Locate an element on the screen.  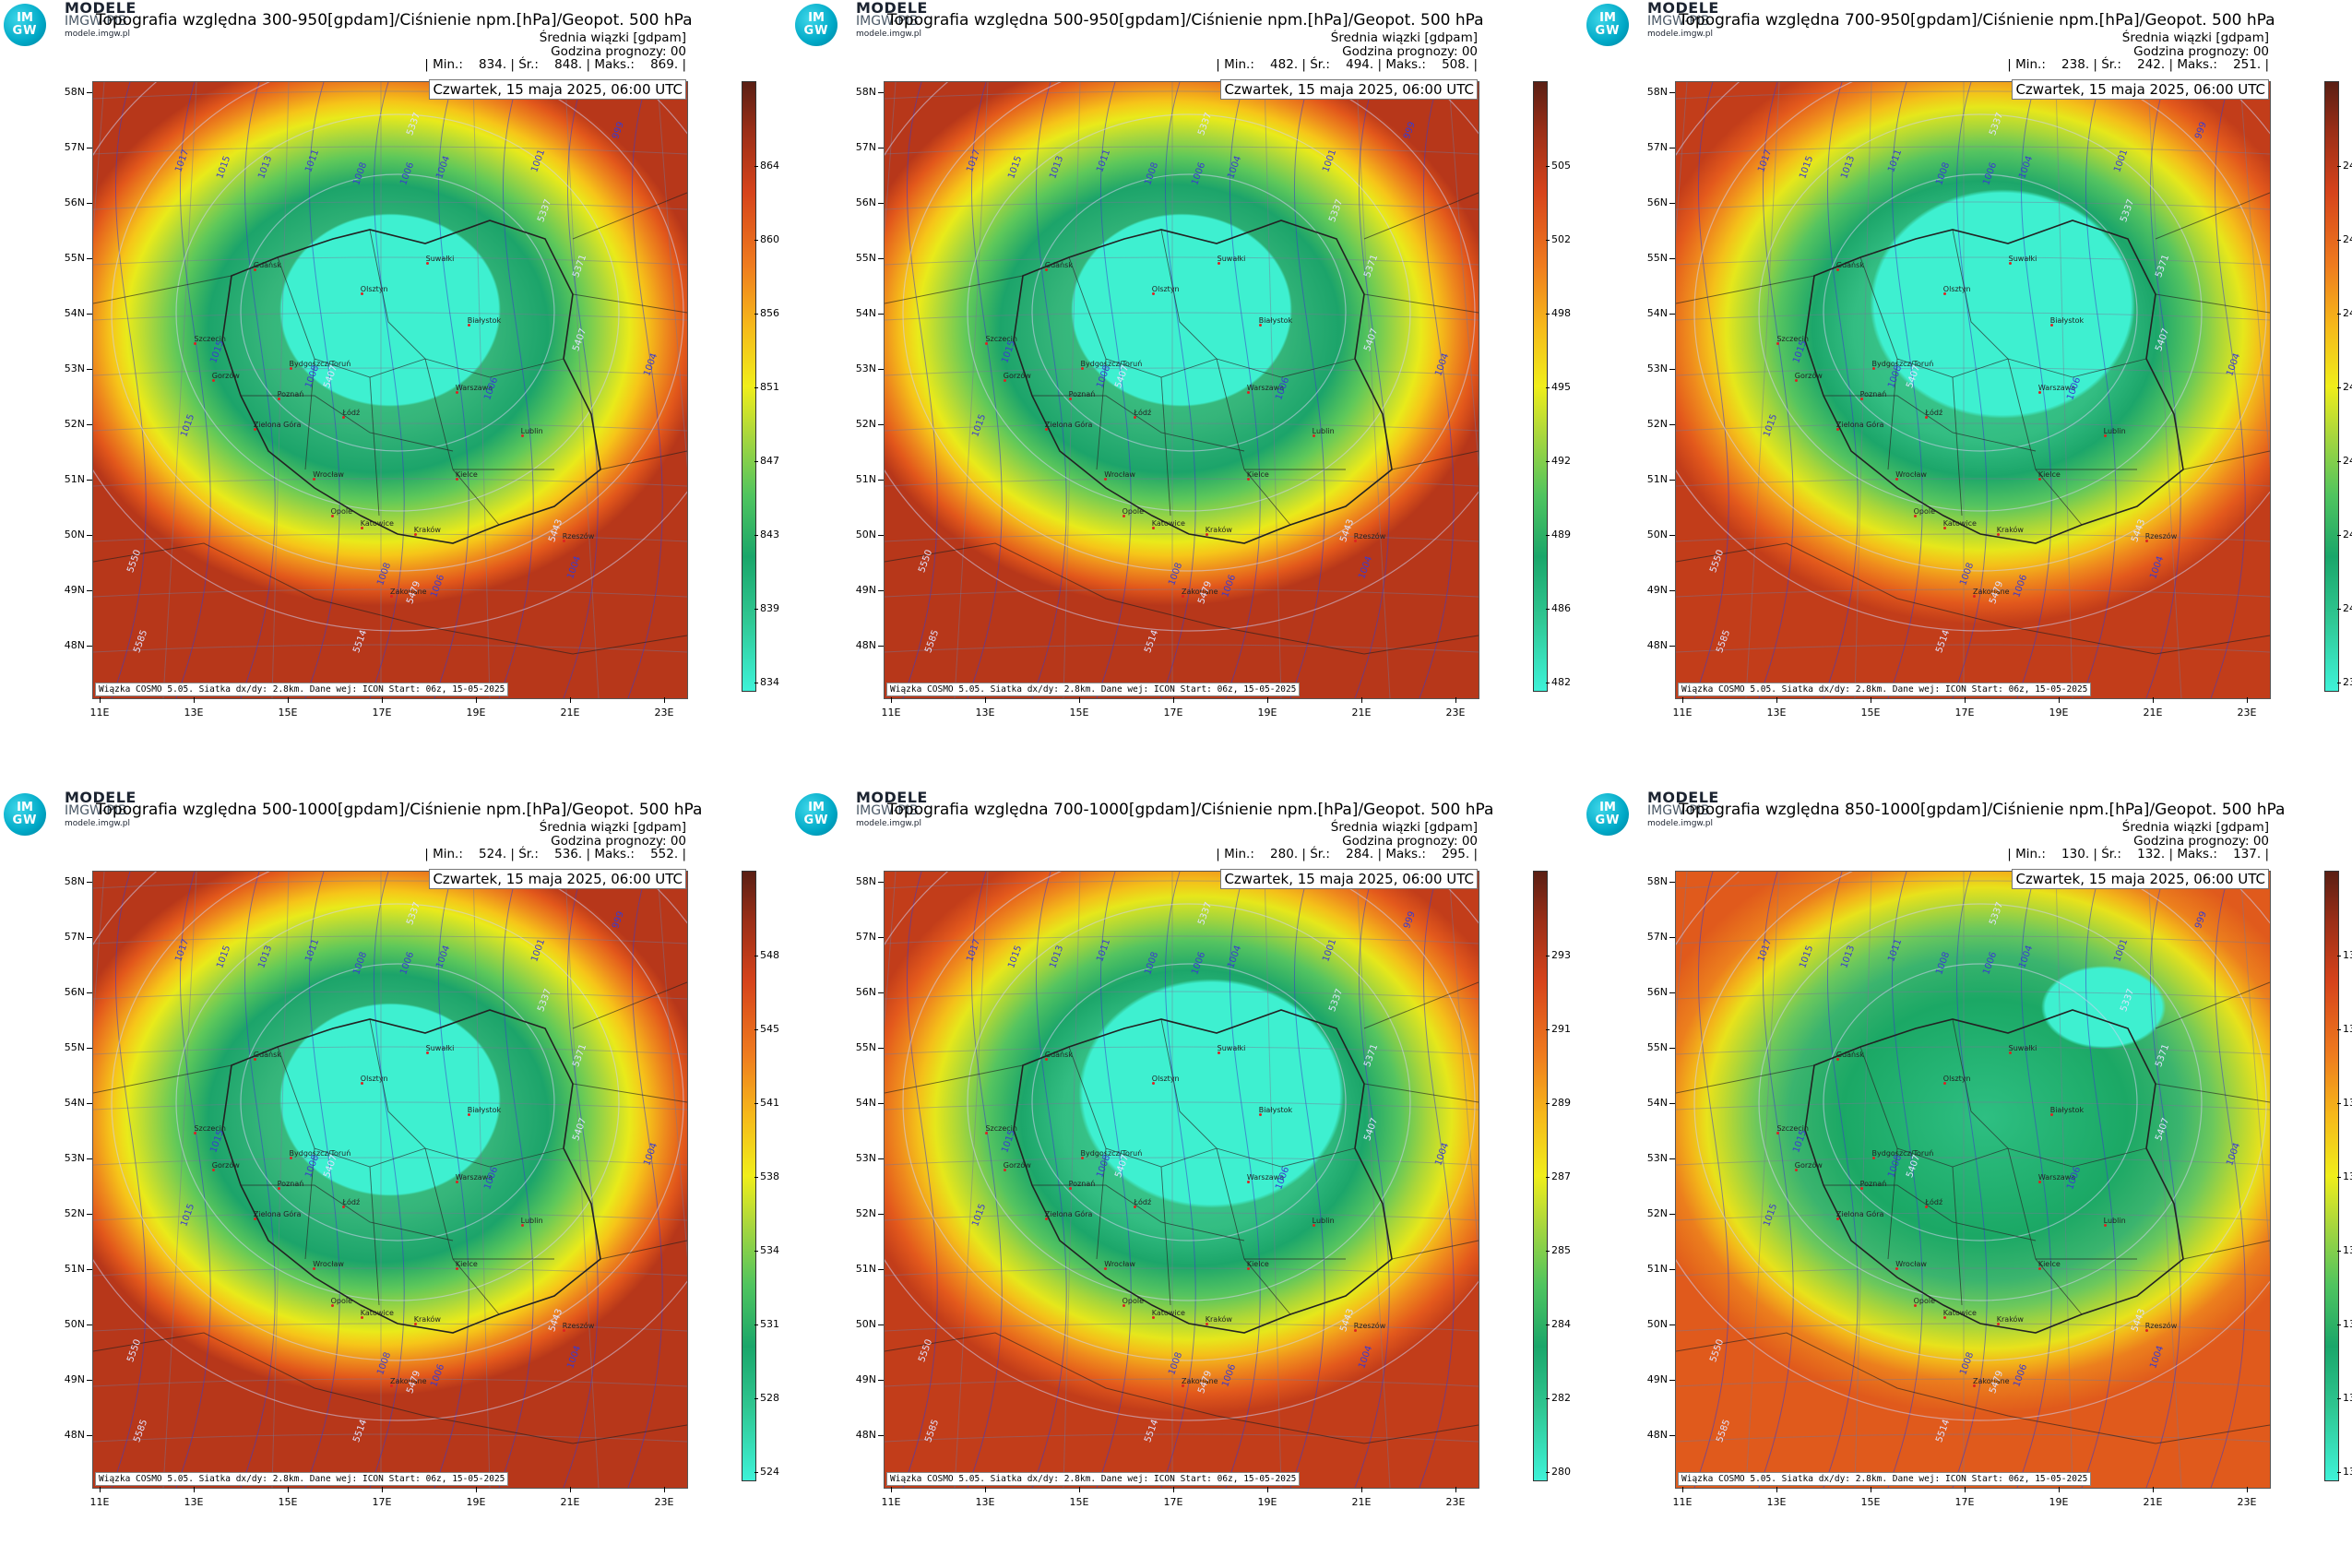
latitude-label: 54N is located at coordinates (865, 1103).